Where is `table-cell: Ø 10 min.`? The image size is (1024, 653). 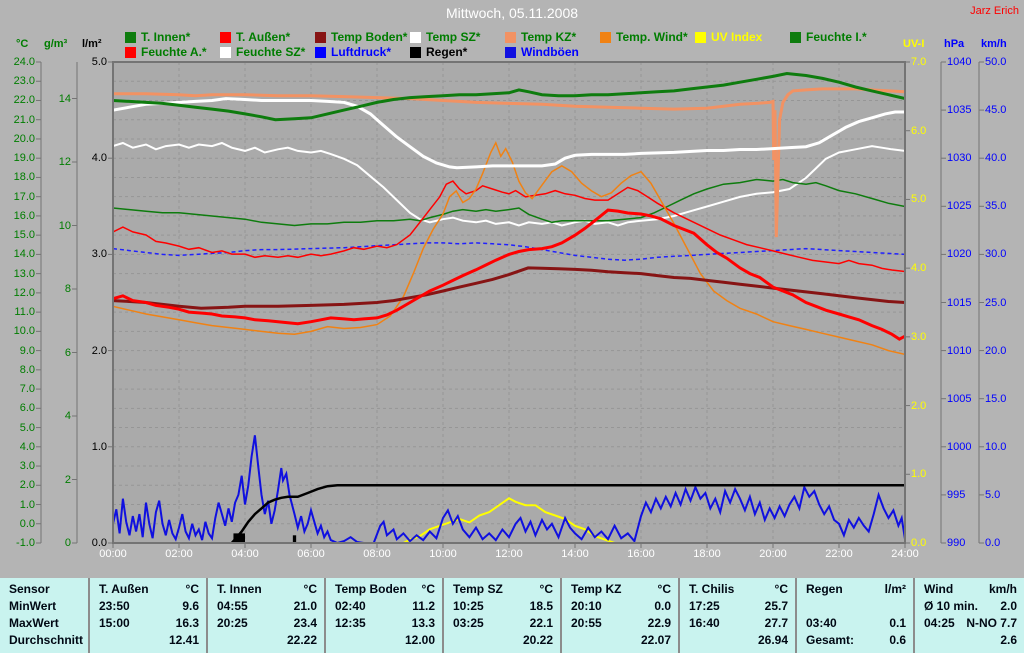
table-cell: Ø 10 min. is located at coordinates (951, 606).